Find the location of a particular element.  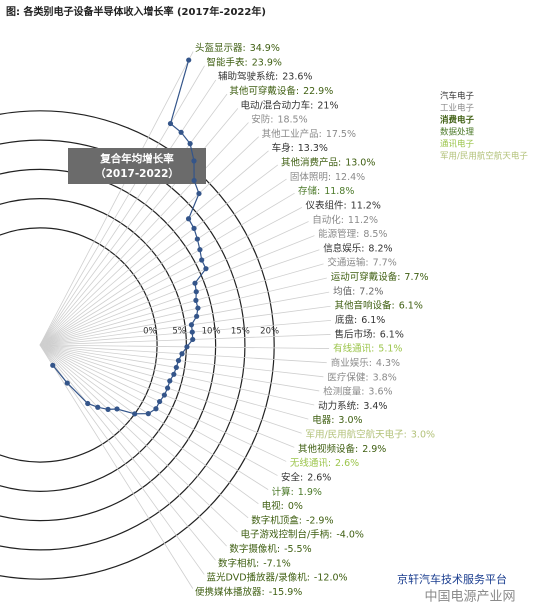

annotation: 复合年均增长率 is located at coordinates (136, 158).